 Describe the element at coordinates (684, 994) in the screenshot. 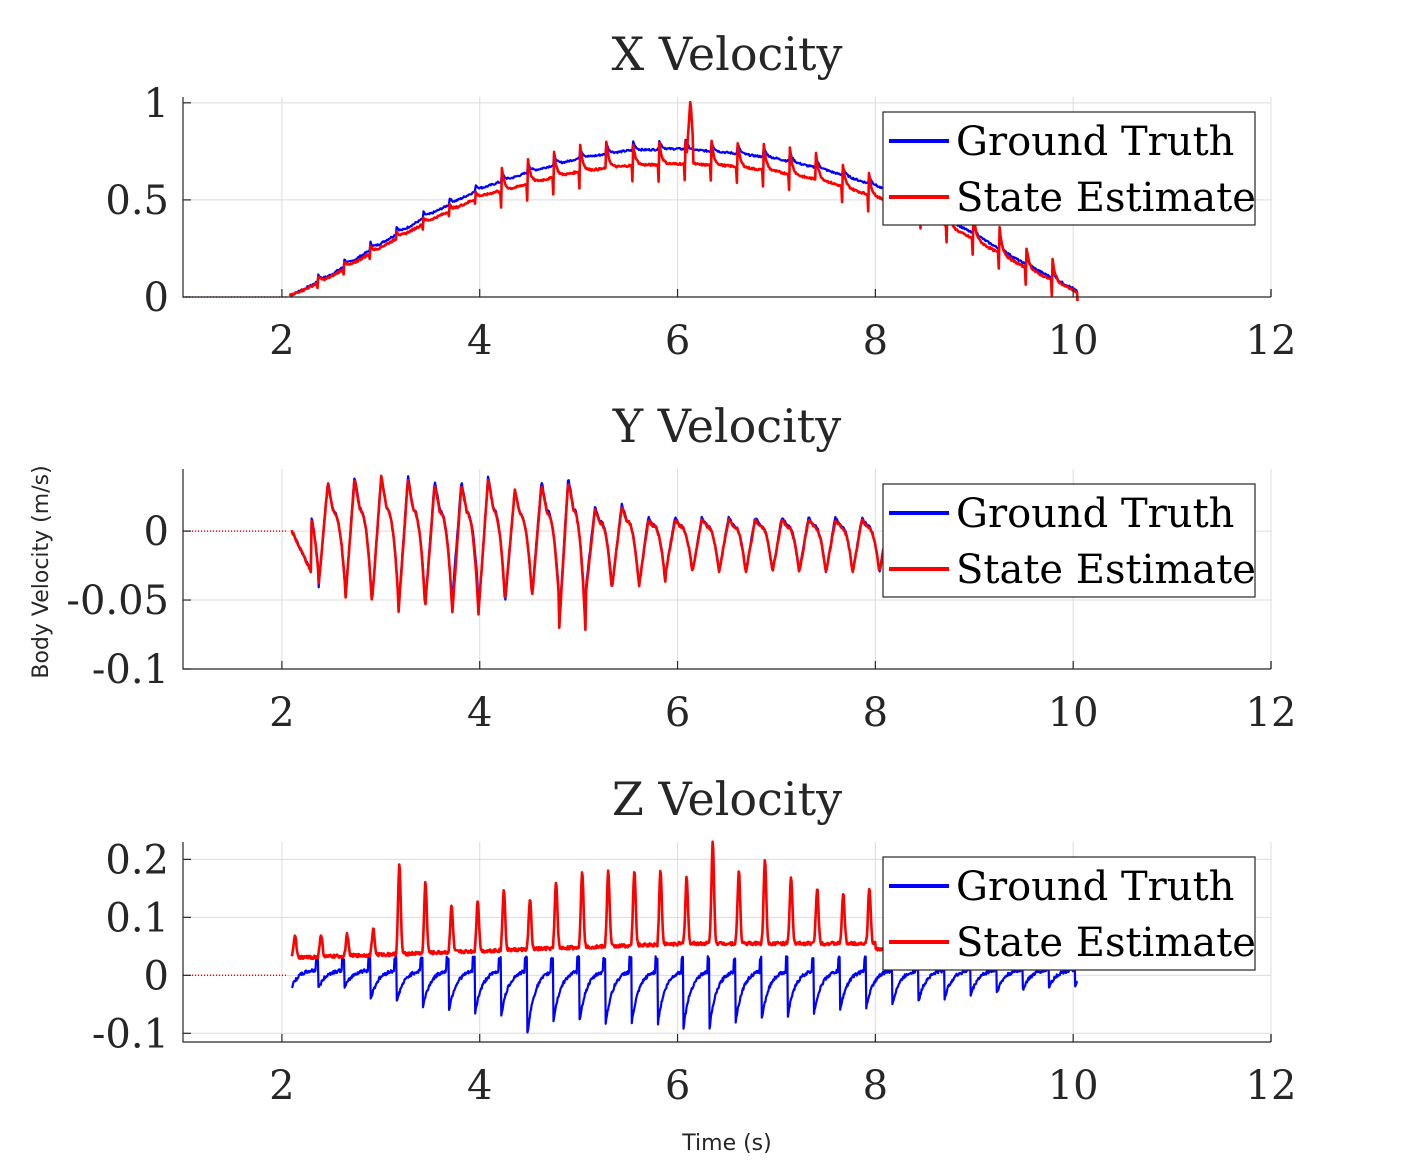

I see `series-line-ground-truth` at that location.